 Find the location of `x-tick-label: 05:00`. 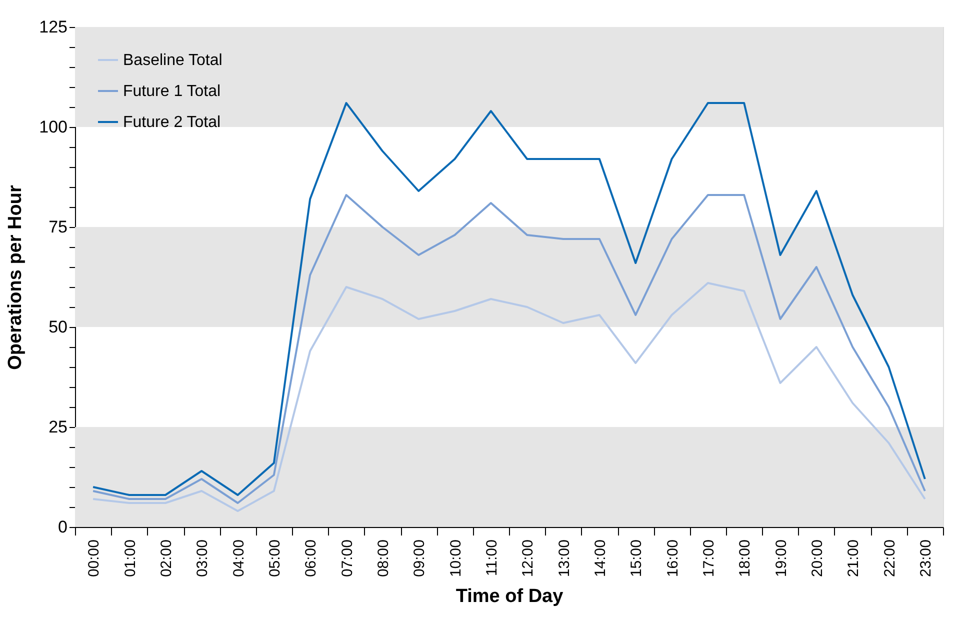

x-tick-label: 05:00 is located at coordinates (275, 559).